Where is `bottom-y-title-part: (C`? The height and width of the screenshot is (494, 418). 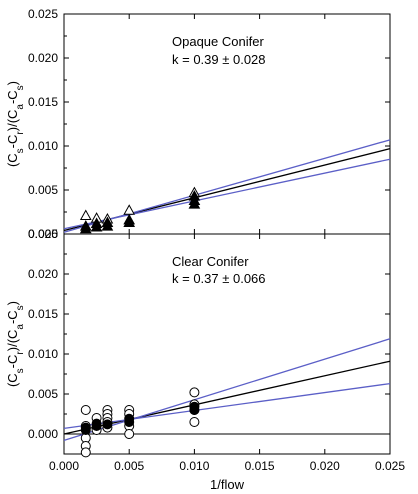
bottom-y-title-part: (C is located at coordinates (12, 380).